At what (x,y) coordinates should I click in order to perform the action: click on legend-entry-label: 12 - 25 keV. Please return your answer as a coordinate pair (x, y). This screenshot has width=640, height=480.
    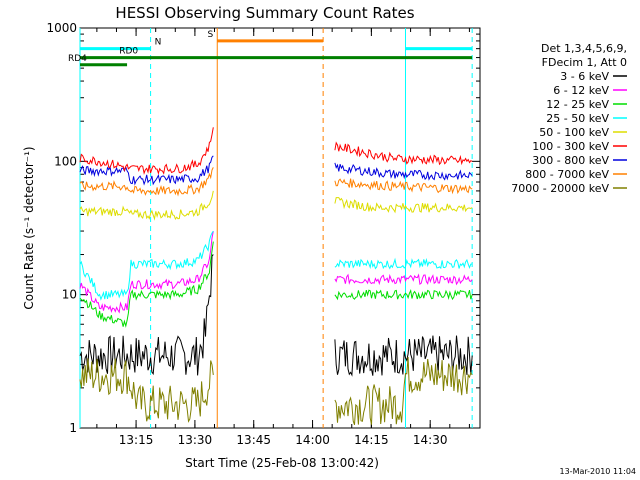
    Looking at the image, I should click on (577, 104).